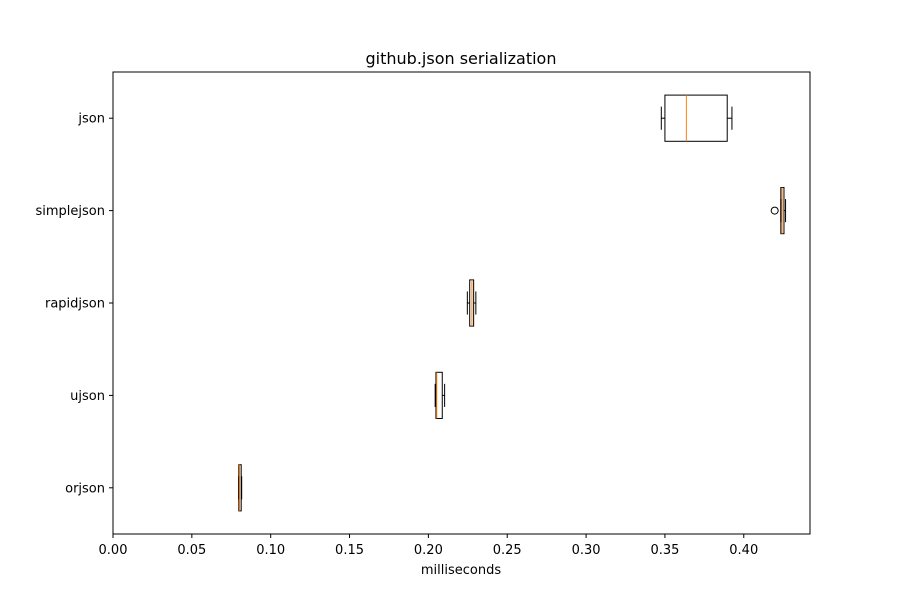  Describe the element at coordinates (91, 119) in the screenshot. I see `y-tick-label: json` at that location.